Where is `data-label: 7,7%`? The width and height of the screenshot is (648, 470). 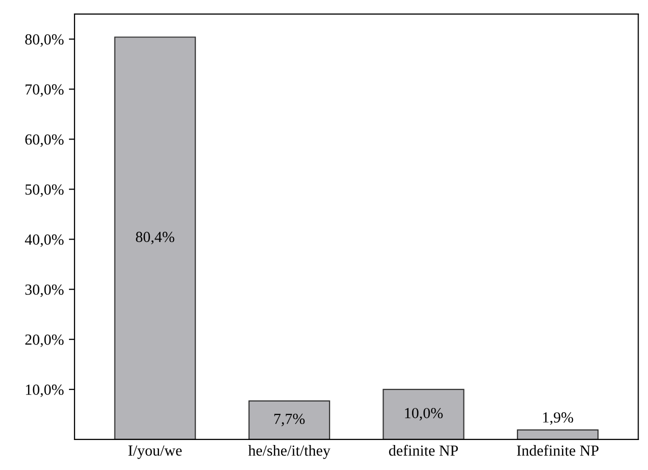 data-label: 7,7% is located at coordinates (289, 420).